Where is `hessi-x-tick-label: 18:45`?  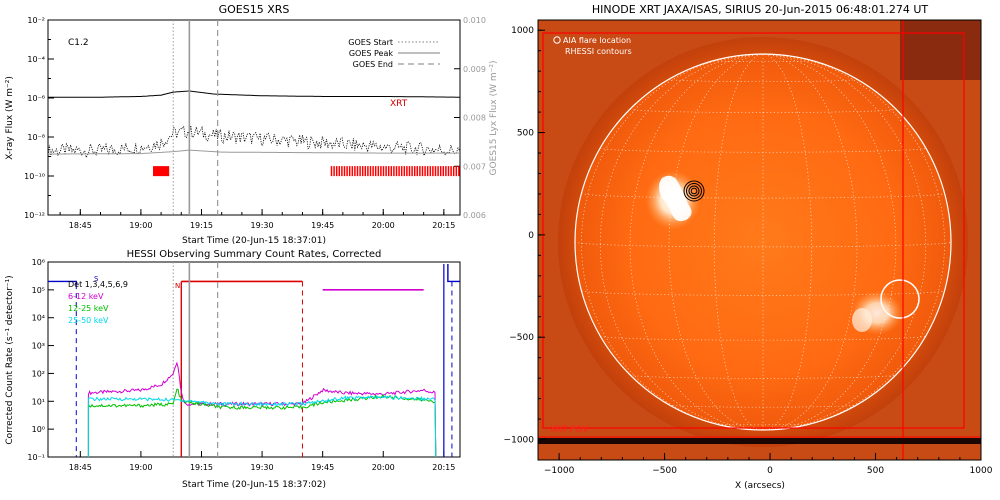
hessi-x-tick-label: 18:45 is located at coordinates (80, 467).